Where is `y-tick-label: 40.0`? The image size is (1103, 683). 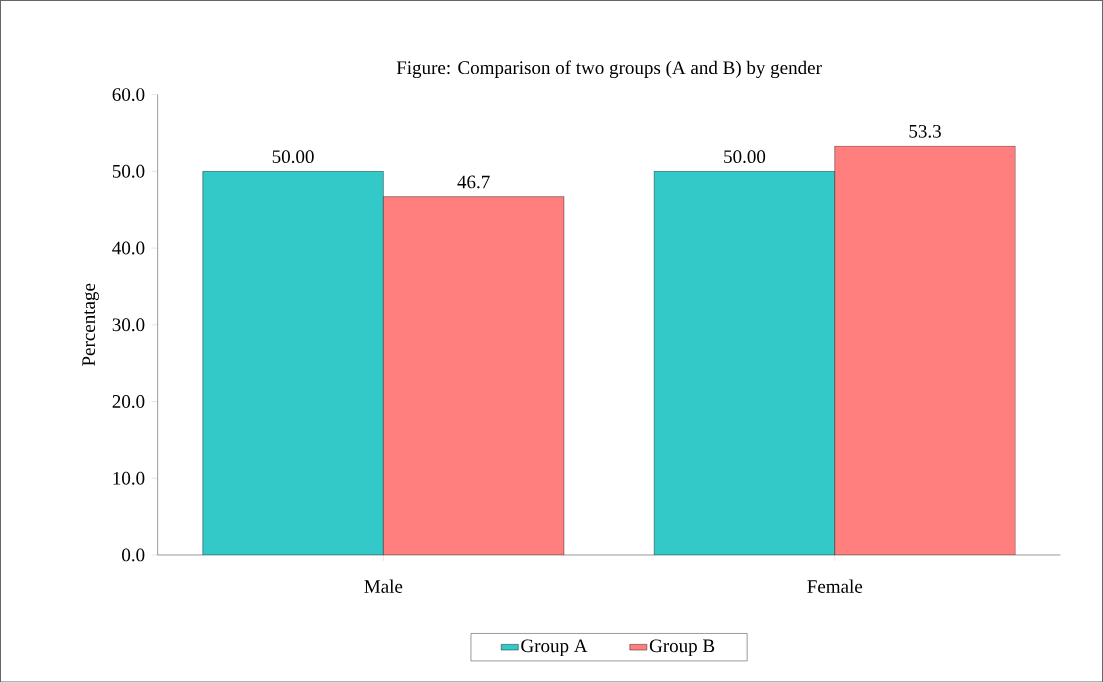 y-tick-label: 40.0 is located at coordinates (128, 248).